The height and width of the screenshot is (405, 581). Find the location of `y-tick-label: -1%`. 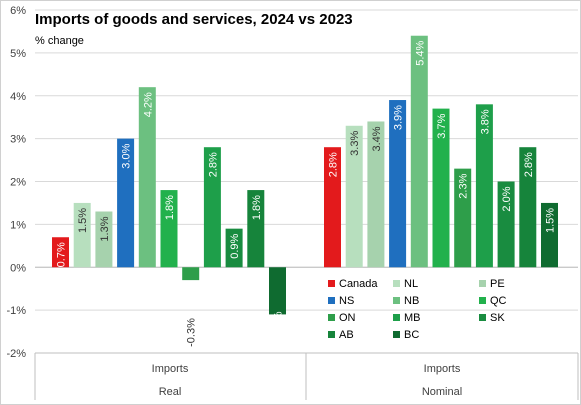

y-tick-label: -1% is located at coordinates (16, 311).